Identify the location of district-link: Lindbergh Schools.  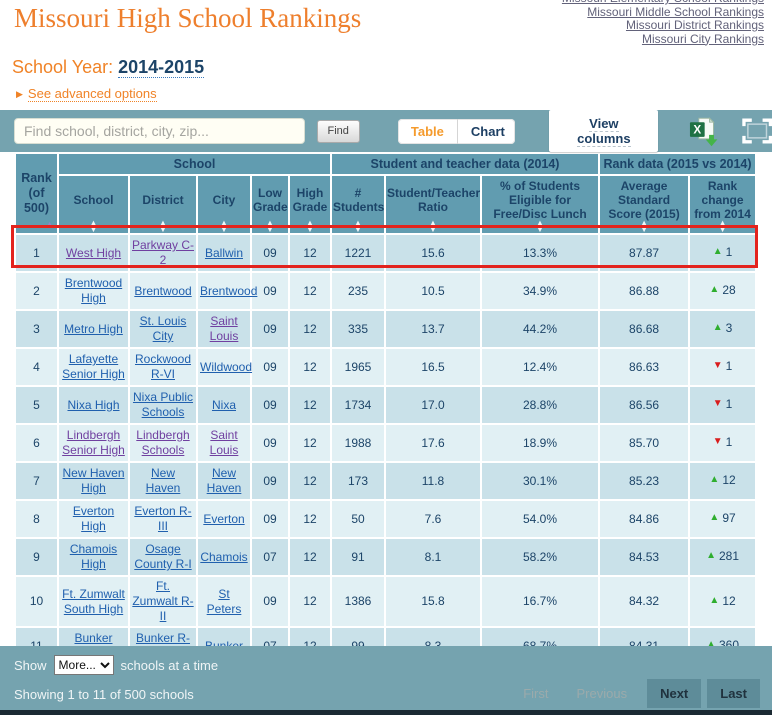
(163, 442).